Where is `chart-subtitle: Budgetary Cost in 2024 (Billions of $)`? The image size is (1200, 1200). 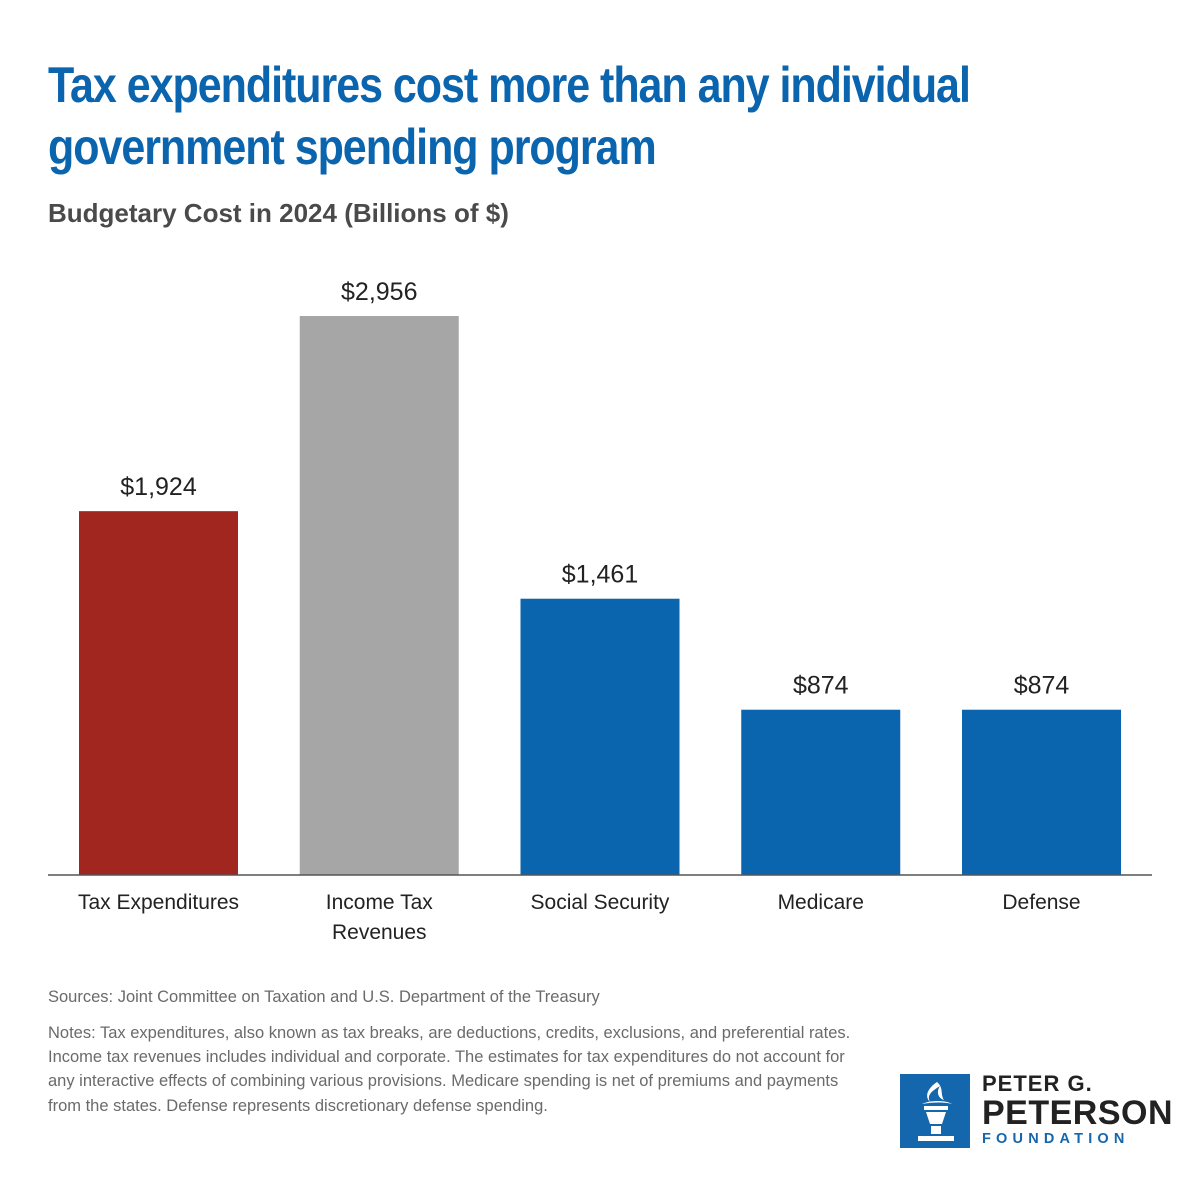
chart-subtitle: Budgetary Cost in 2024 (Billions of $) is located at coordinates (278, 213).